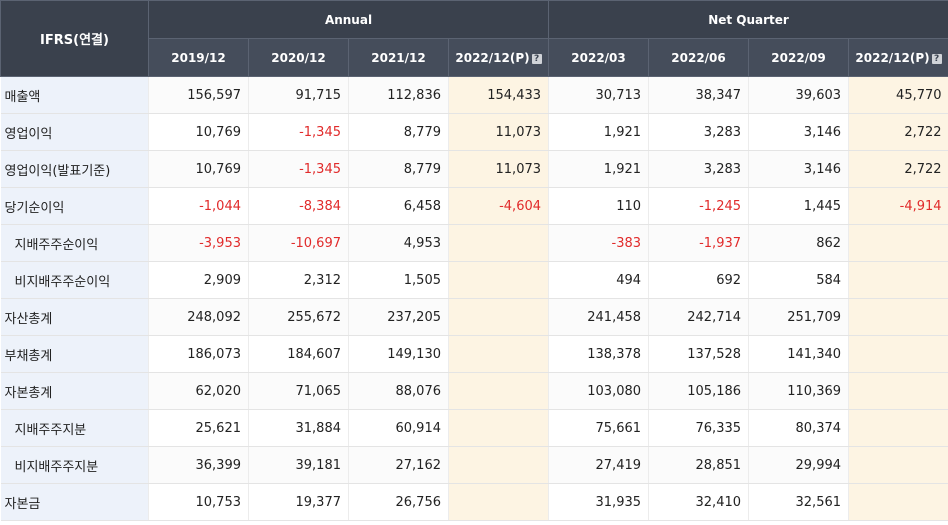  What do you see at coordinates (348, 19) in the screenshot?
I see `annual-group-header: Annual` at bounding box center [348, 19].